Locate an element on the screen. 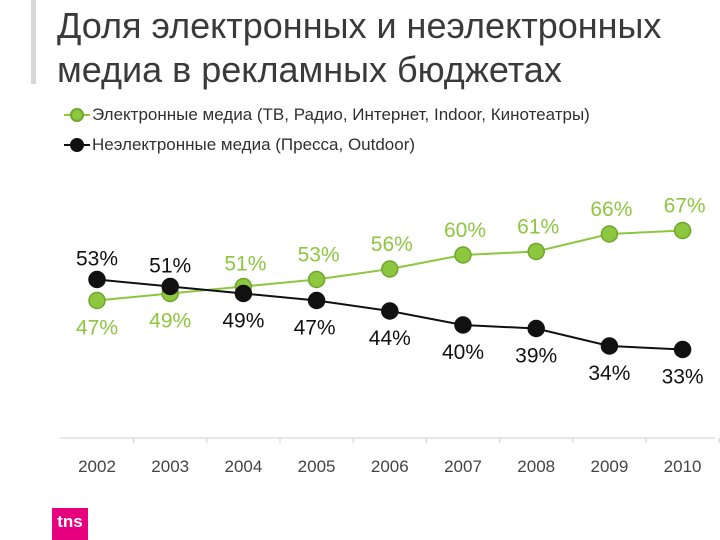 This screenshot has width=720, height=540. data-label-electronic: 60% is located at coordinates (465, 230).